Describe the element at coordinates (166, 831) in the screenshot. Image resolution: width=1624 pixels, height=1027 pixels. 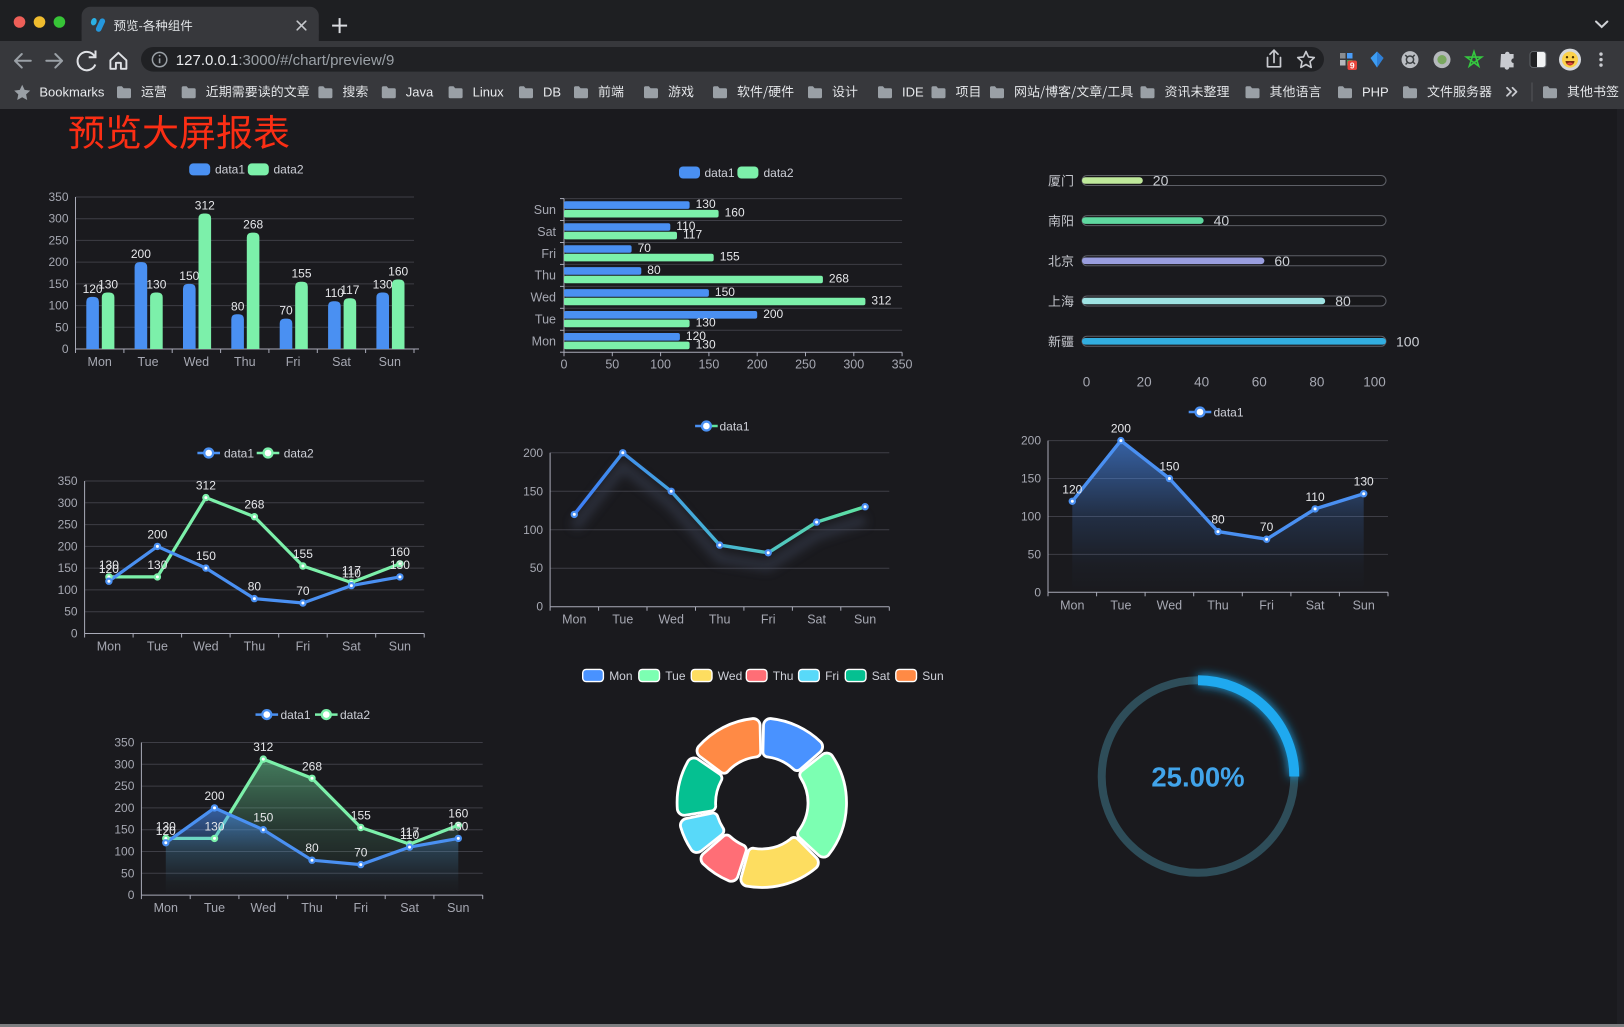
I see `svg-text: 120` at that location.